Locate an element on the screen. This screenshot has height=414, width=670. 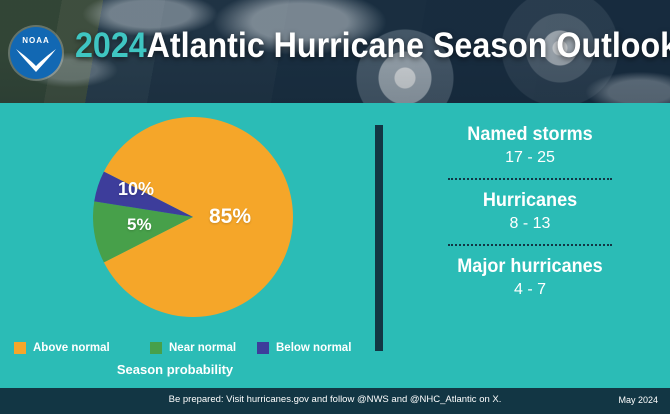
stat-hurricanes: Hurricanes 8 - 13 is located at coordinates (530, 212).